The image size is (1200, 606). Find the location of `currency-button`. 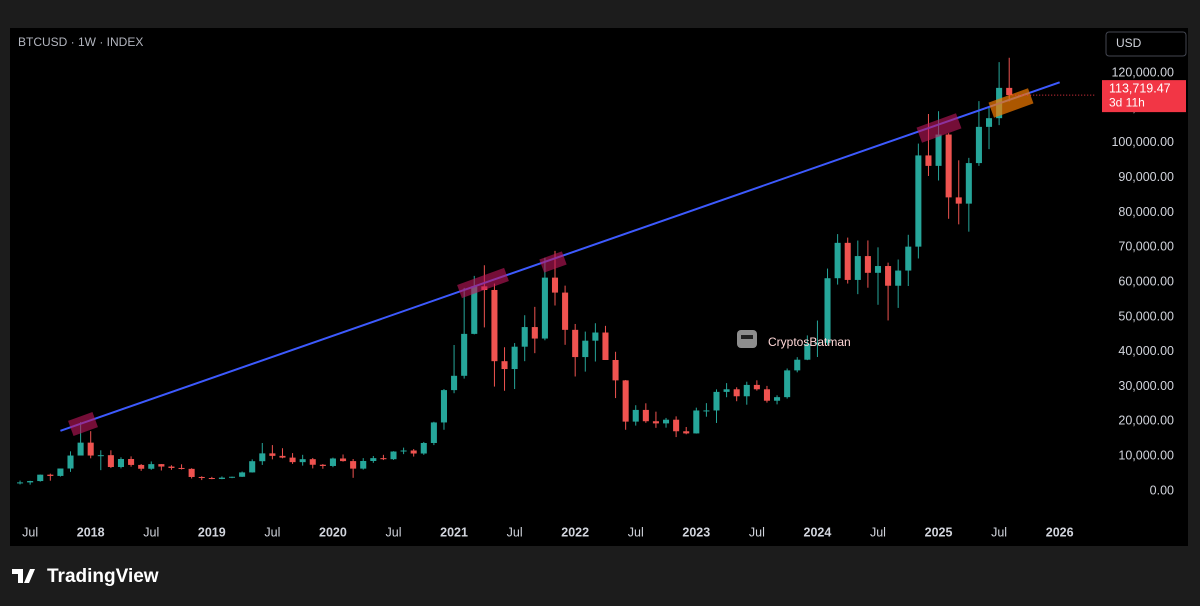

currency-button is located at coordinates (1146, 44).